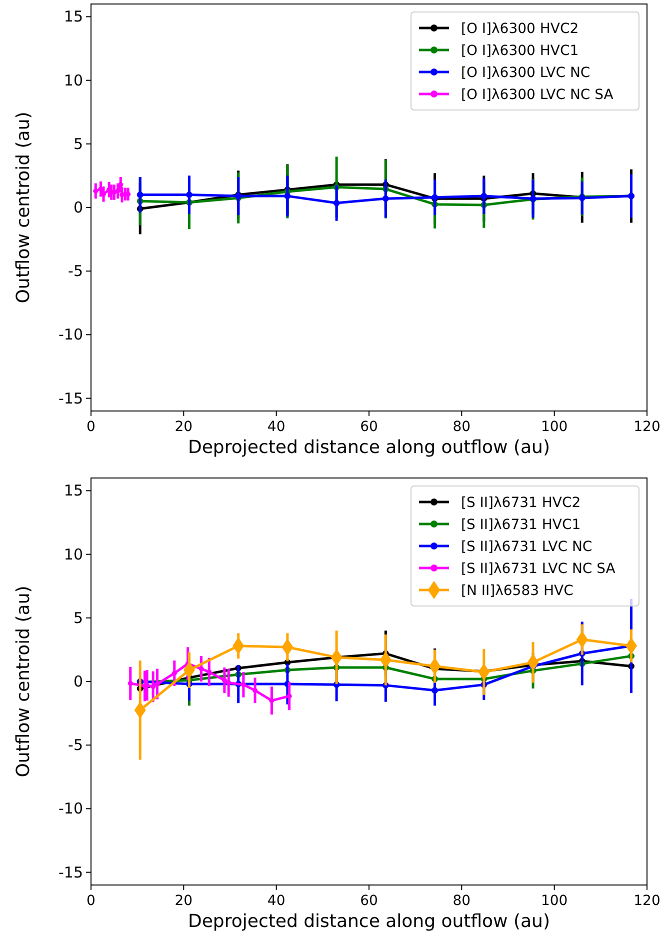  What do you see at coordinates (517, 591) in the screenshot?
I see `legend-label: [N II]λ6583 HVC` at bounding box center [517, 591].